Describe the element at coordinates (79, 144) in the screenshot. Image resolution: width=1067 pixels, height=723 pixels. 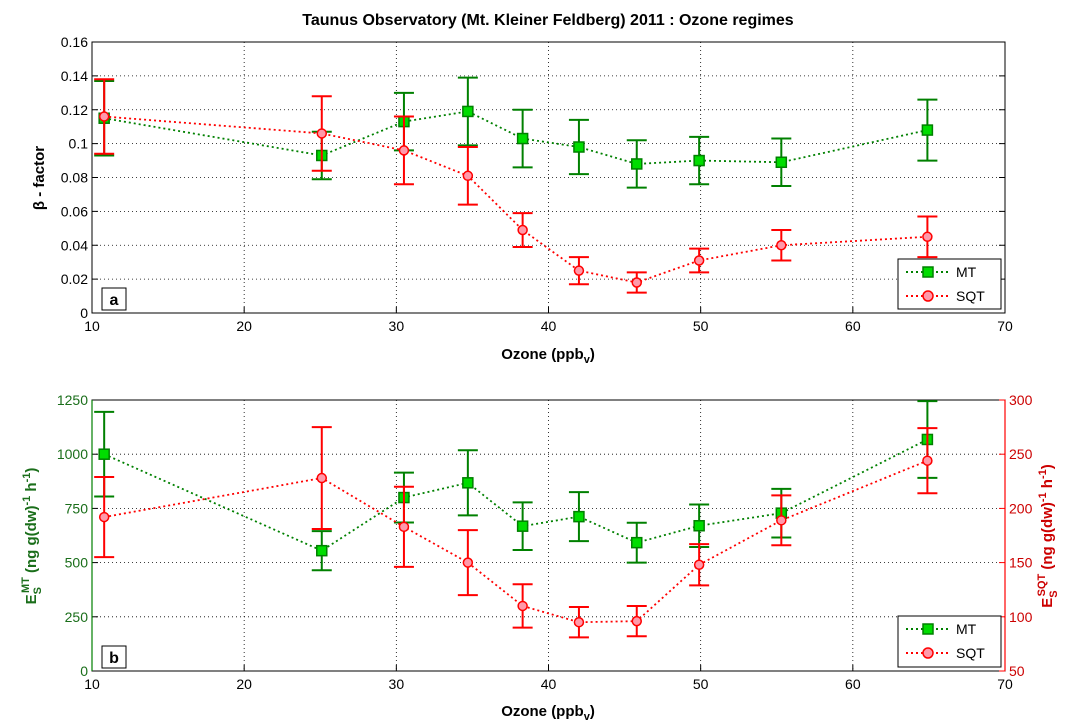
I see `y-tick-label: 0.1` at that location.